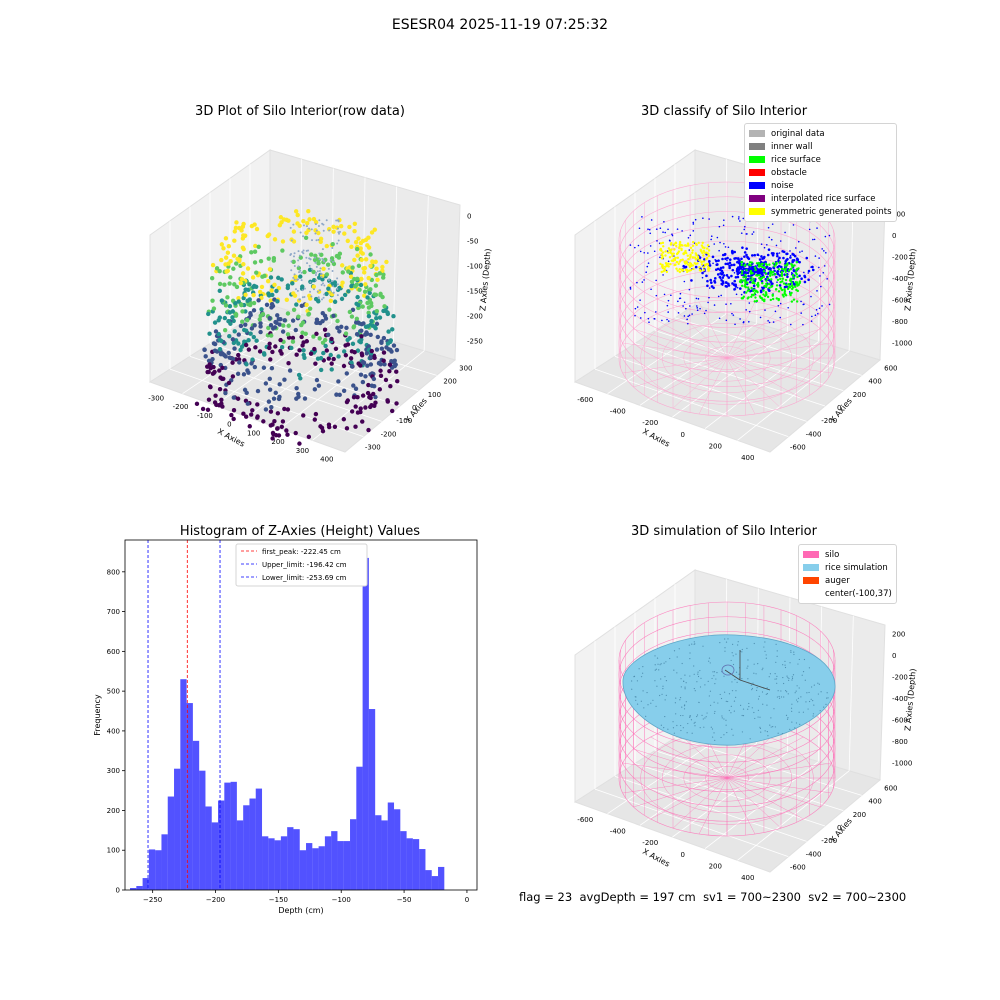  I want to click on cls-floor-spoke, so click(713, 386).